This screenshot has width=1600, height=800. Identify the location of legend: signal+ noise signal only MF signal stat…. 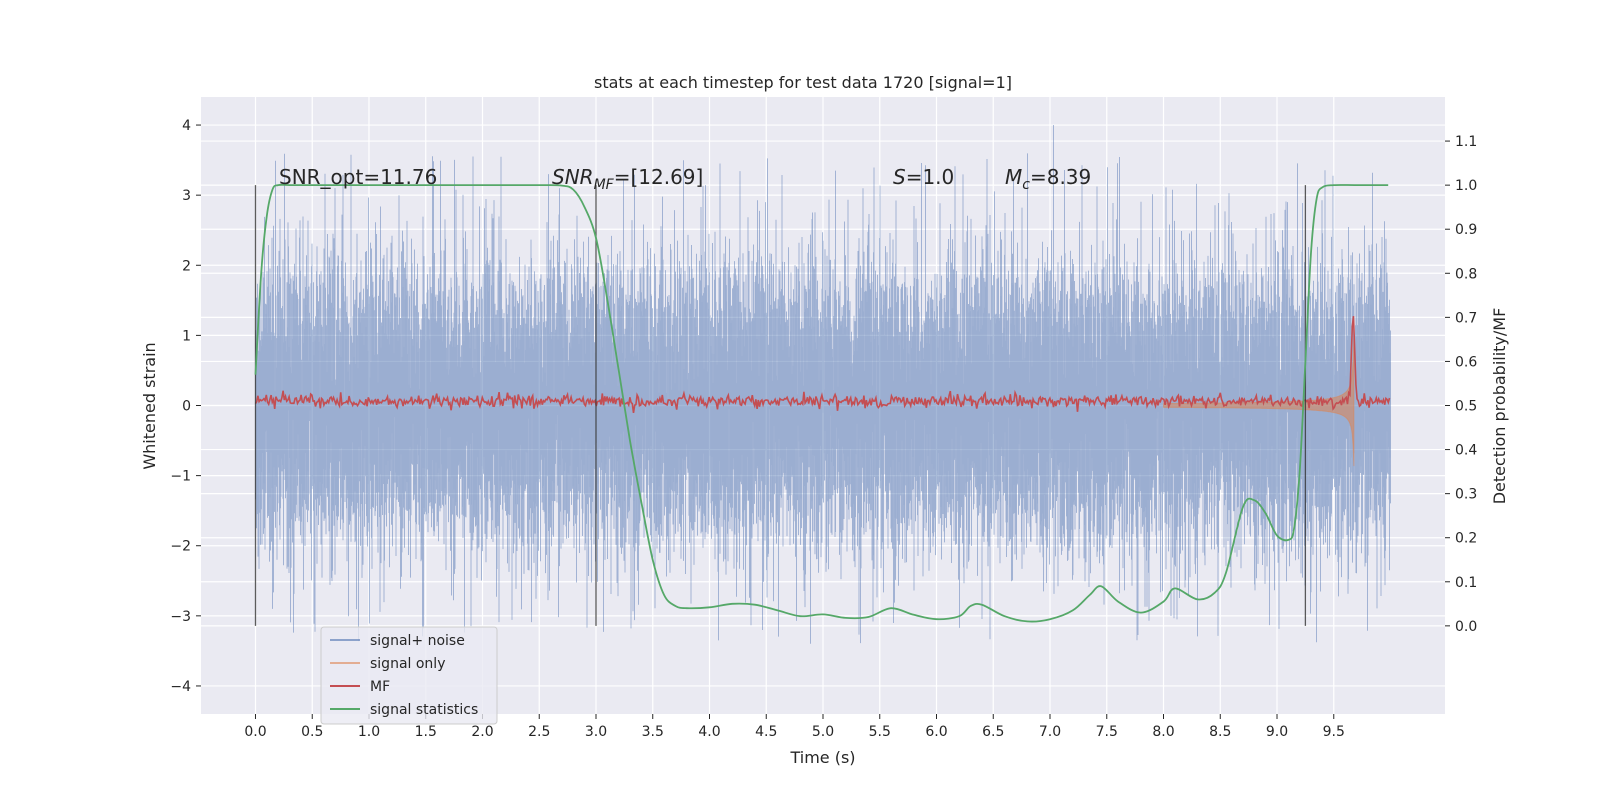
(409, 675).